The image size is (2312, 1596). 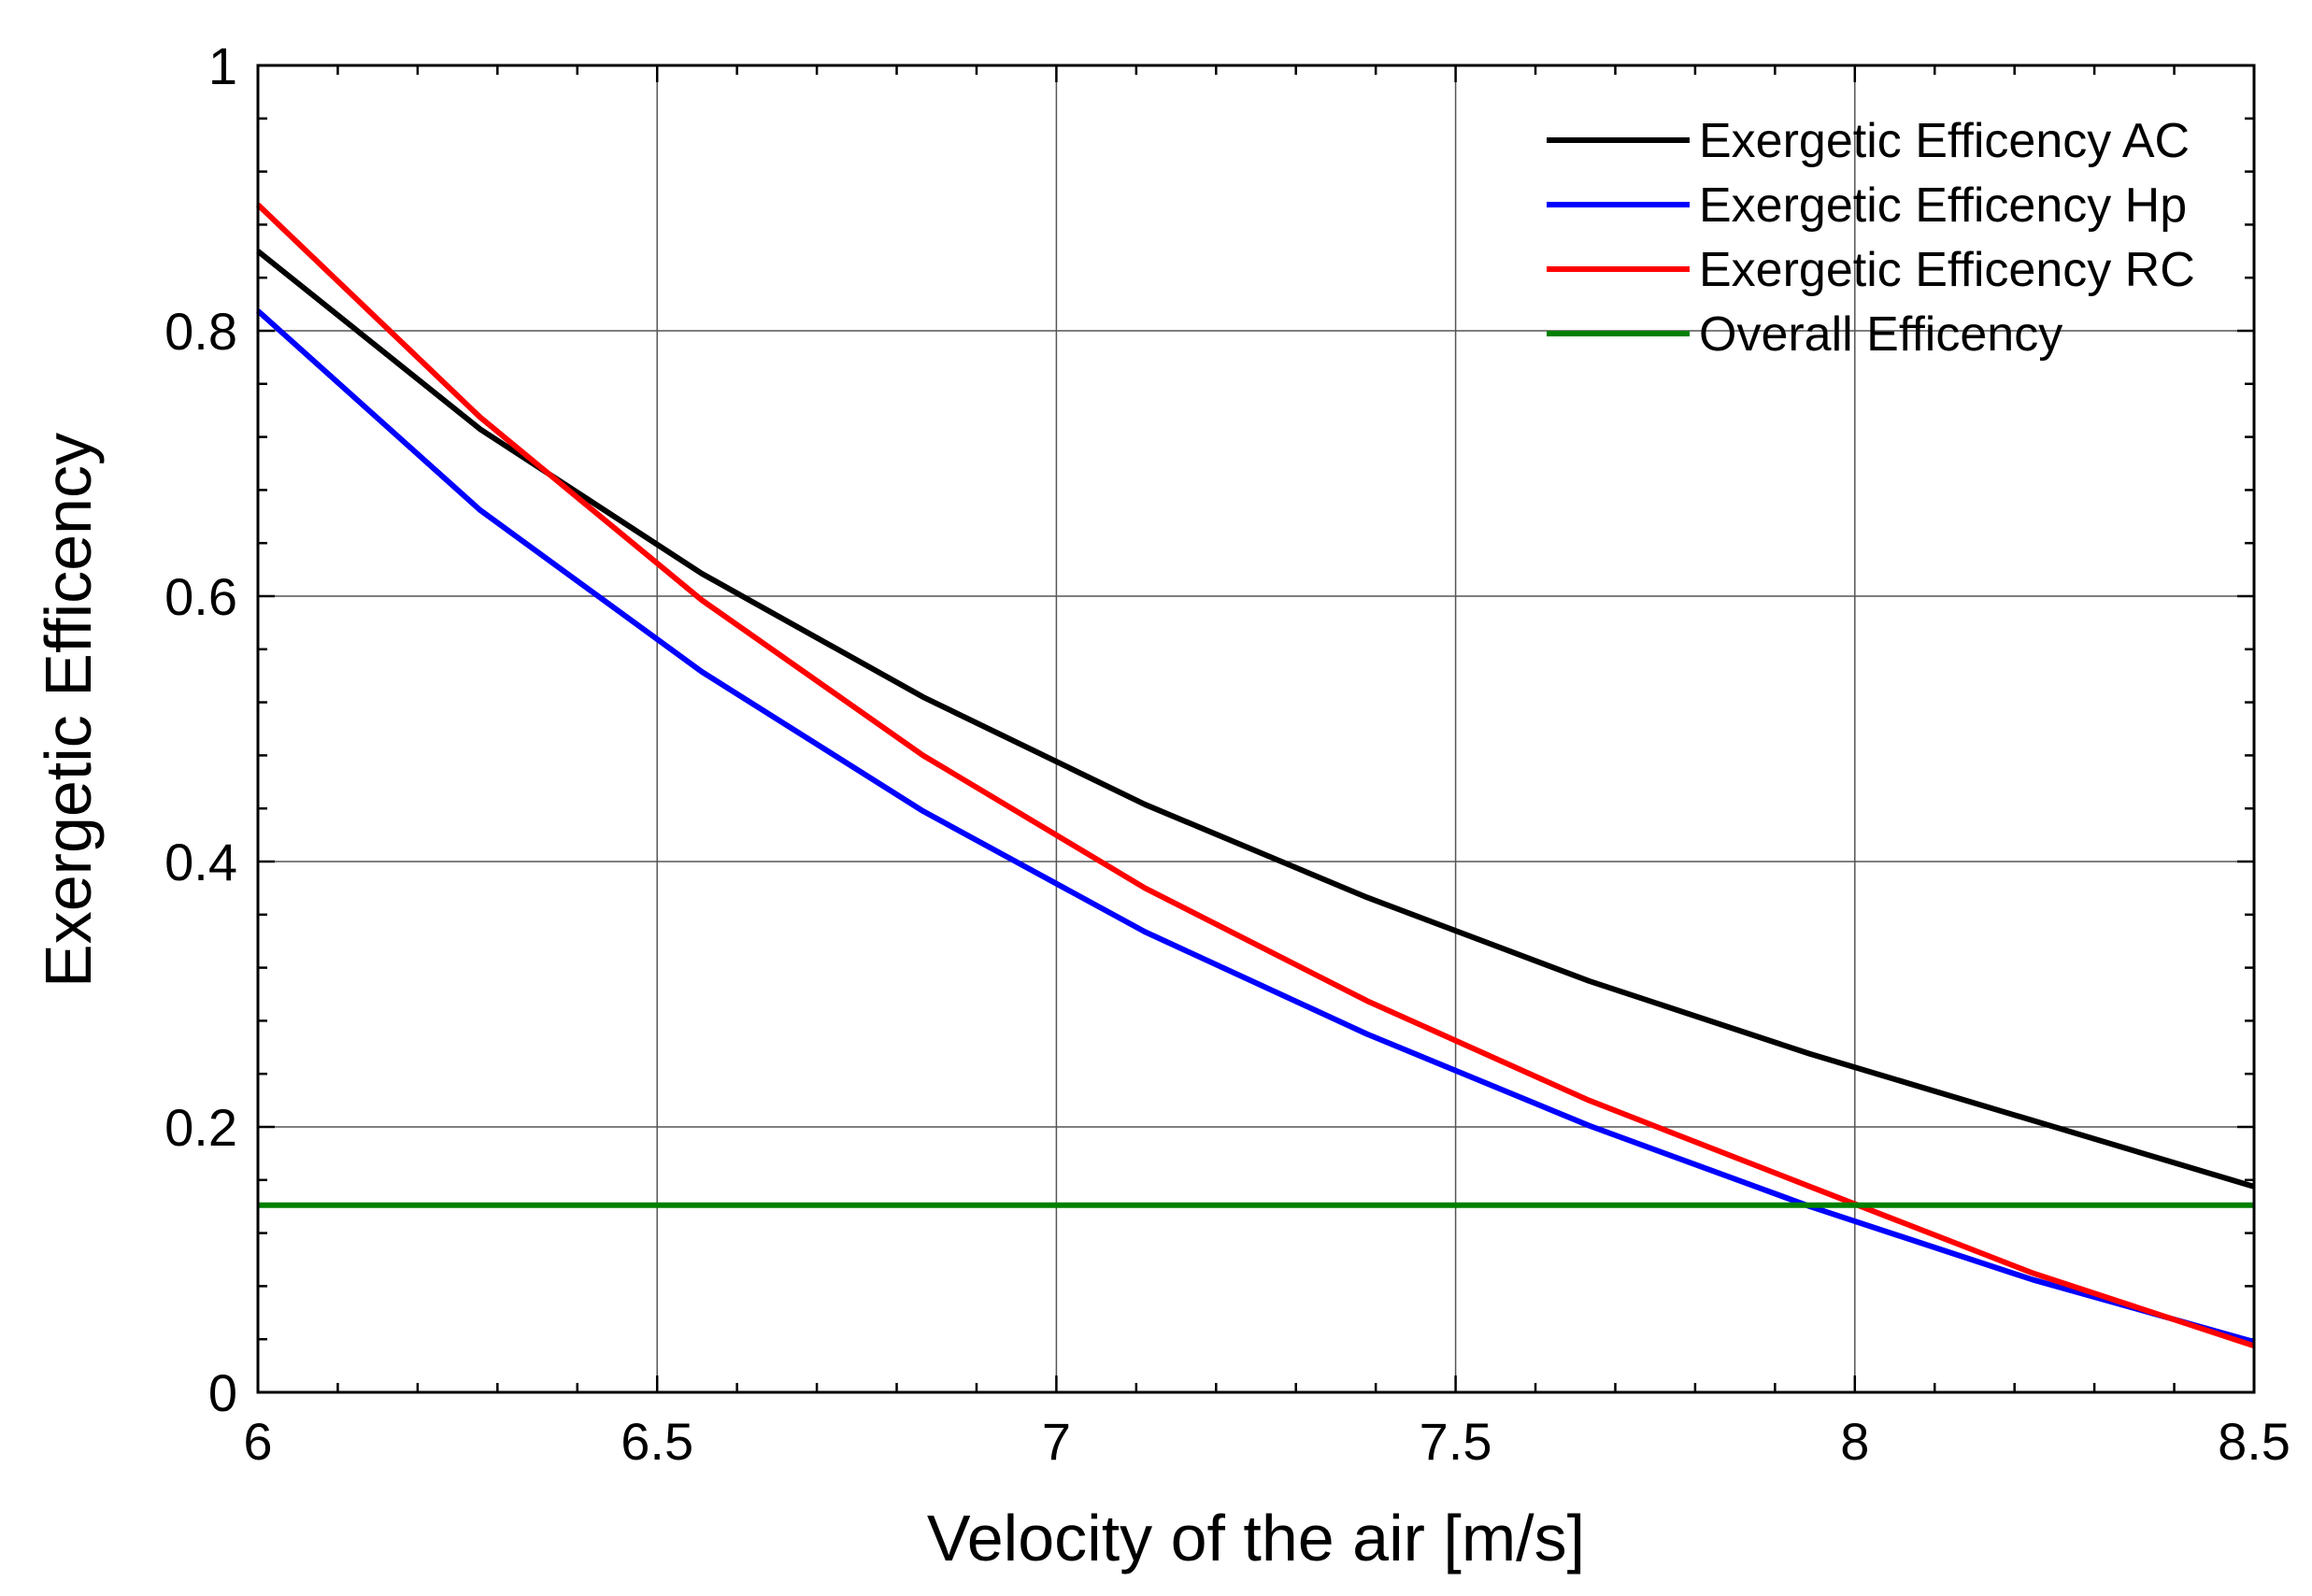 What do you see at coordinates (1256, 1539) in the screenshot?
I see `x-axis-title: Velocity of the air [m/s]` at bounding box center [1256, 1539].